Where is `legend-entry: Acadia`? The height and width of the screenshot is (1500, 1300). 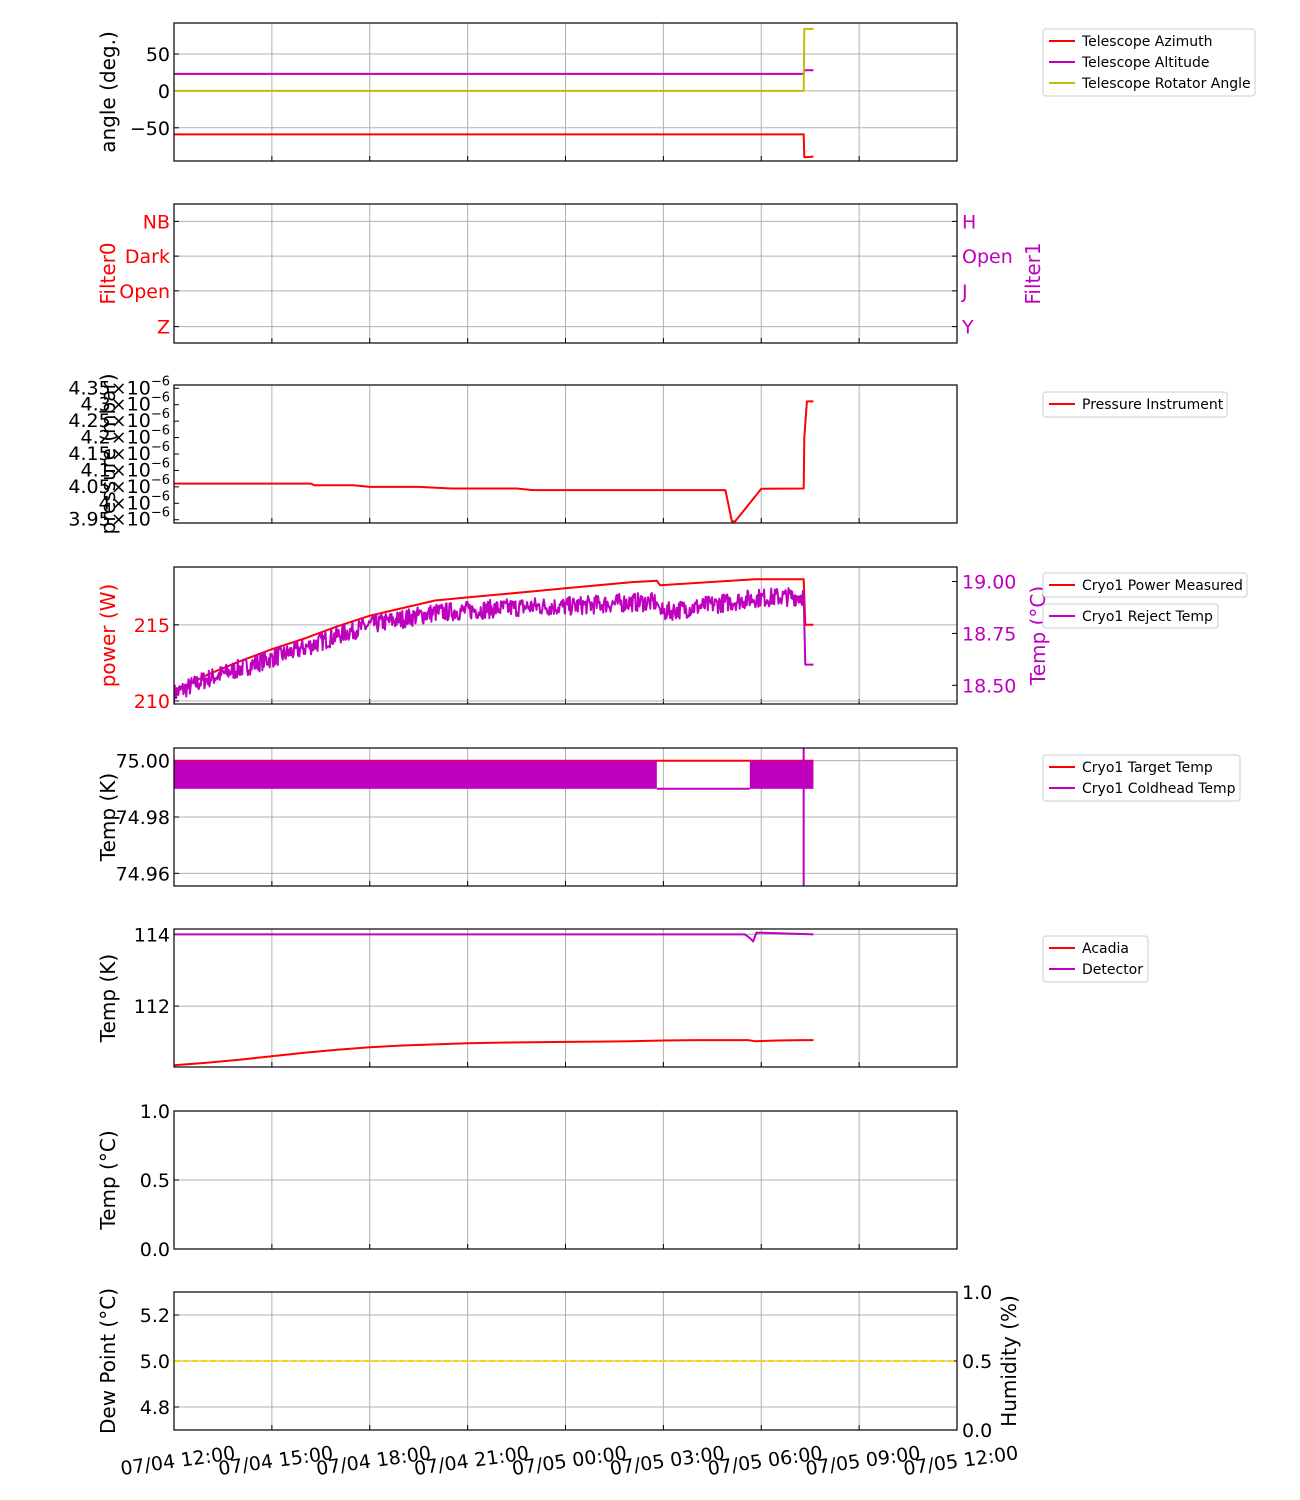
legend-entry: Acadia is located at coordinates (1105, 949).